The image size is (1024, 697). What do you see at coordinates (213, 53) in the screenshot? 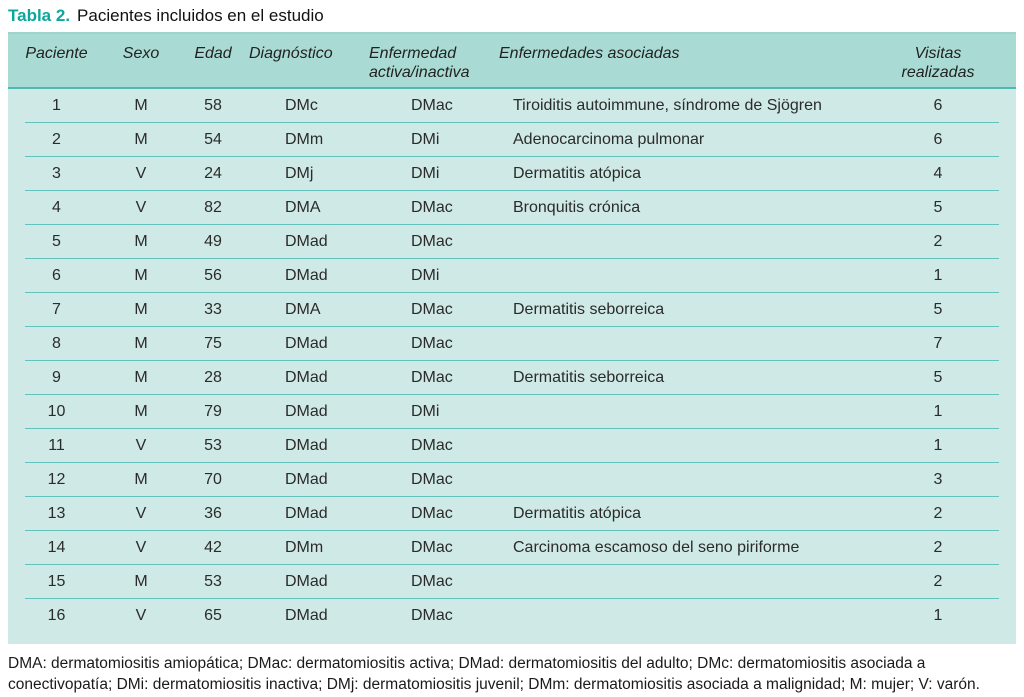
I see `column-header-edad: Edad` at bounding box center [213, 53].